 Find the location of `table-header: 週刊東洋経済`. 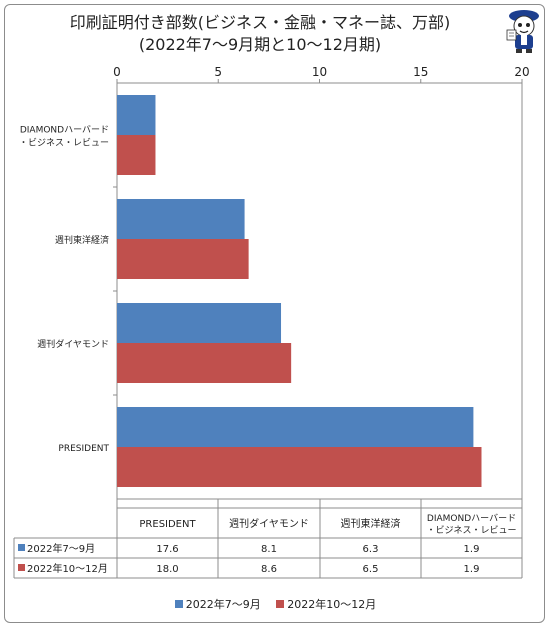

table-header: 週刊東洋経済 is located at coordinates (371, 523).